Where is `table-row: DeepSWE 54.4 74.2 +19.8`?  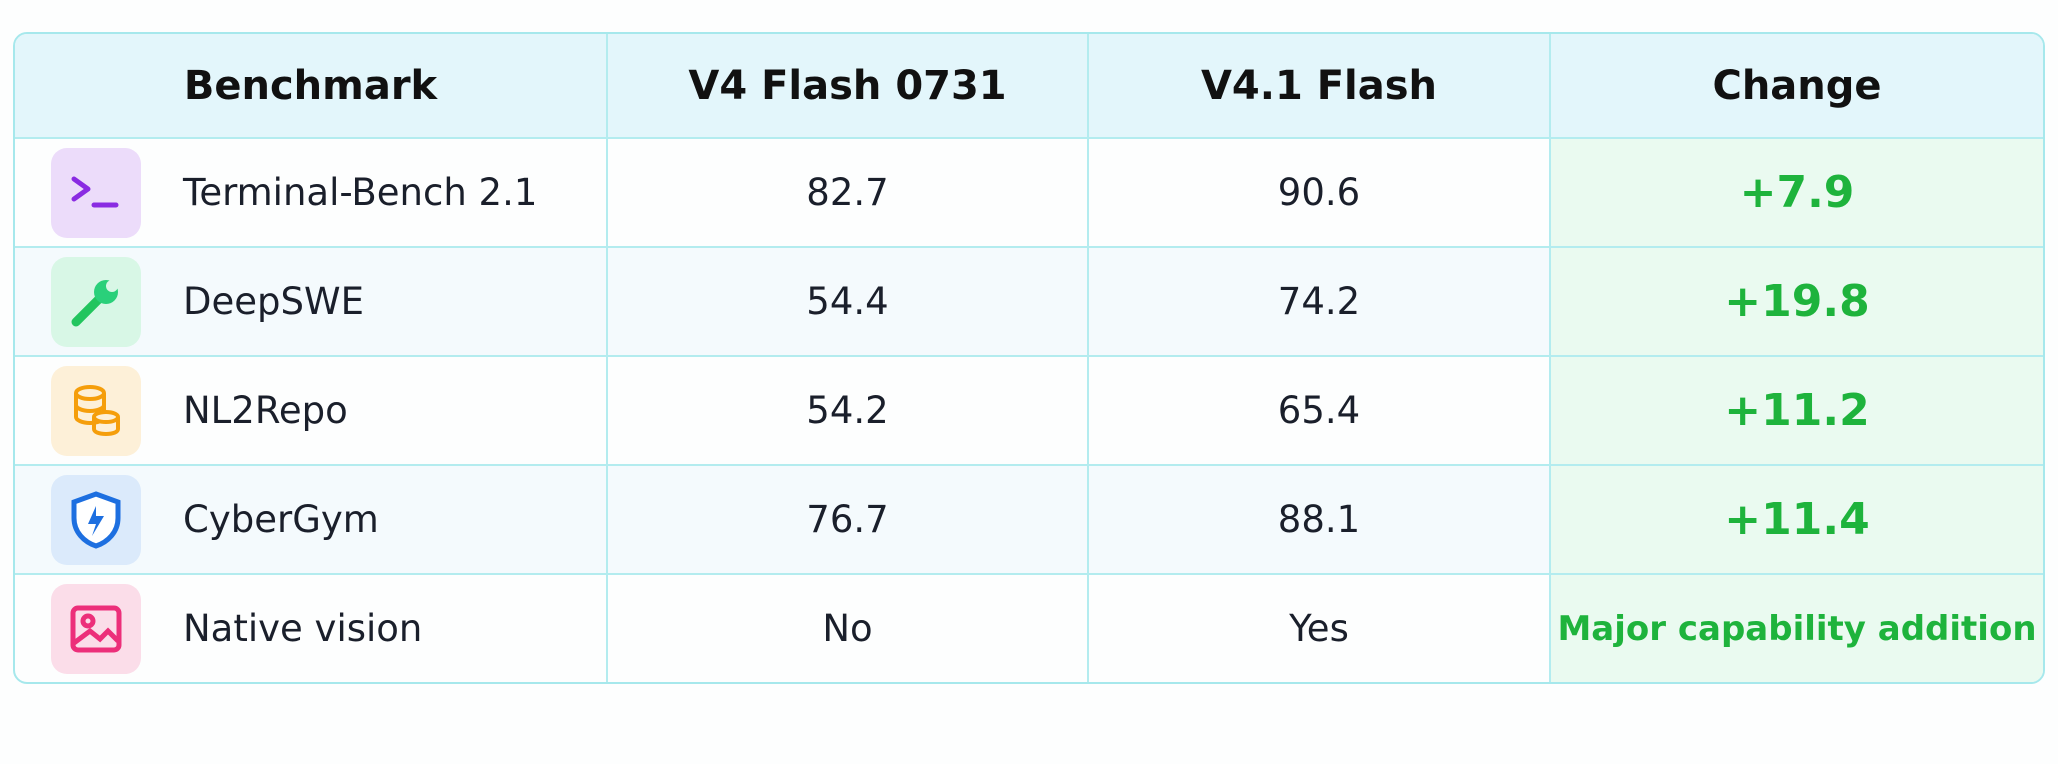 table-row: DeepSWE 54.4 74.2 +19.8 is located at coordinates (1029, 300).